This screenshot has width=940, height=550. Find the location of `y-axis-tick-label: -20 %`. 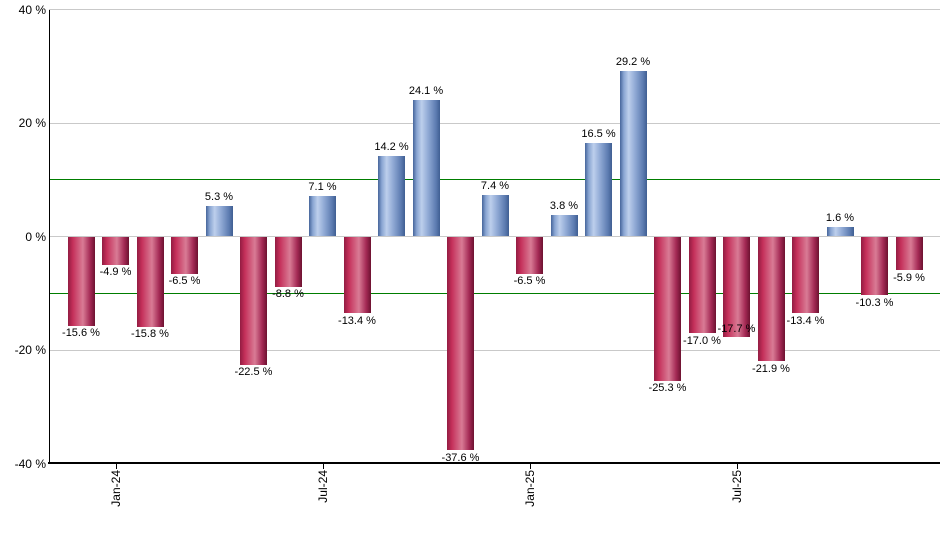

y-axis-tick-label: -20 % is located at coordinates (30, 350).